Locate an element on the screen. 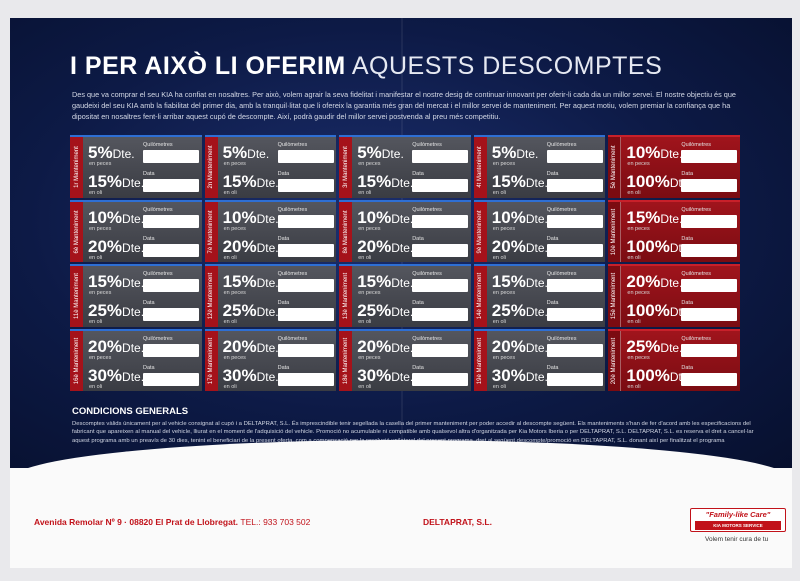 This screenshot has width=800, height=581. km-label: Quilòmetres is located at coordinates (696, 209).